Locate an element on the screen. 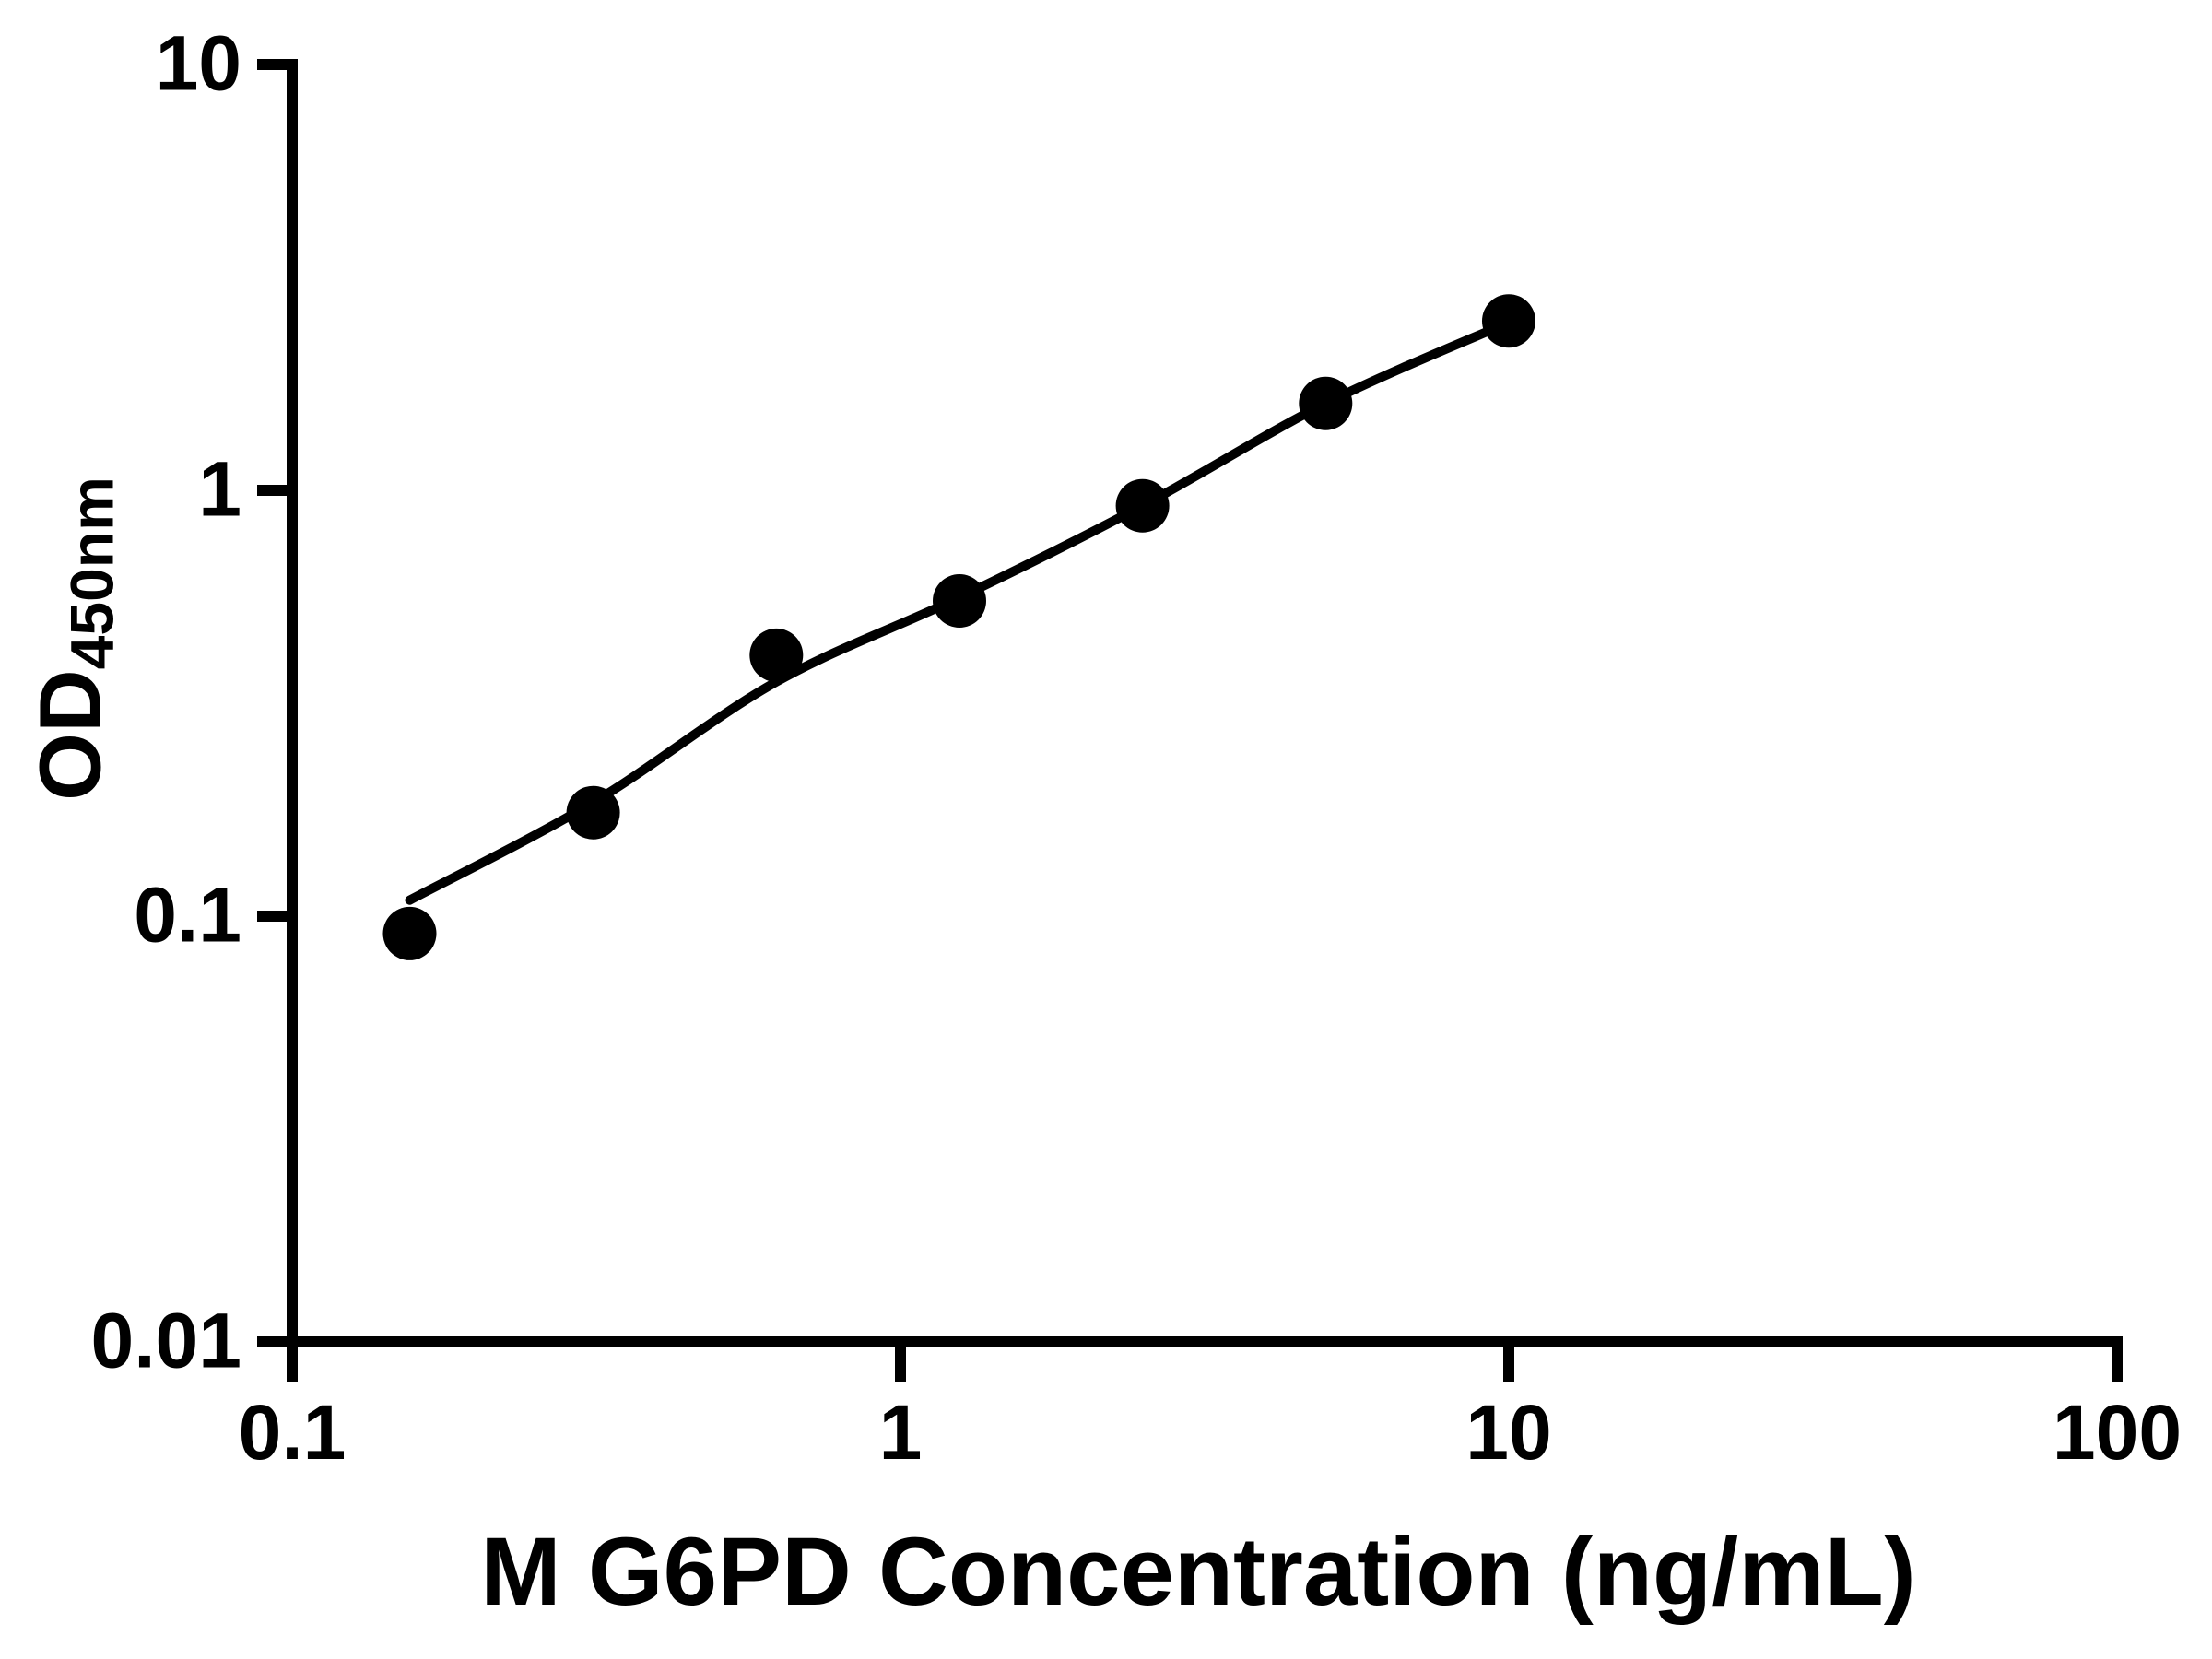 This screenshot has height=1659, width=2212. y-tick-label: 1 is located at coordinates (219, 489).